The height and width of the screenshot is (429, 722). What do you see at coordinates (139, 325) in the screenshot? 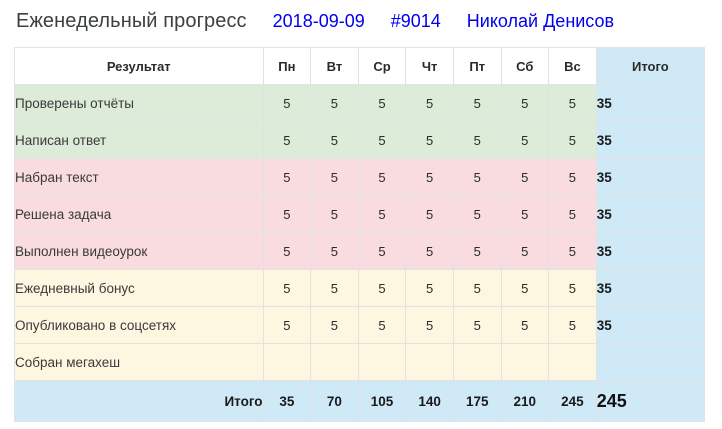
I see `row-label: Опубликовано в соцсетях` at bounding box center [139, 325].